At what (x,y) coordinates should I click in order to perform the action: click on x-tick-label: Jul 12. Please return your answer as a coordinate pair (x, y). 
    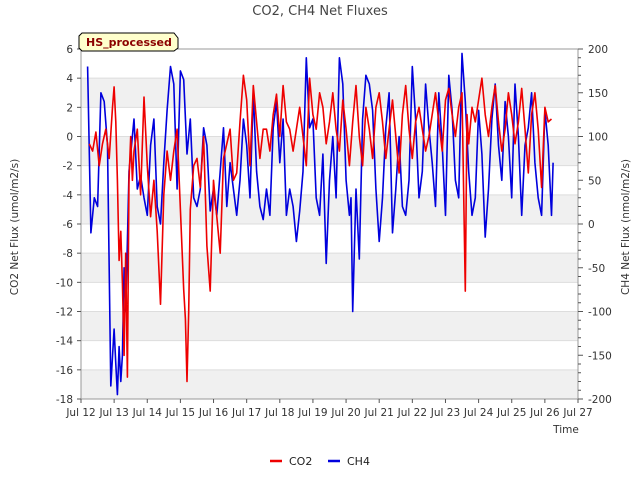
    Looking at the image, I should click on (80, 413).